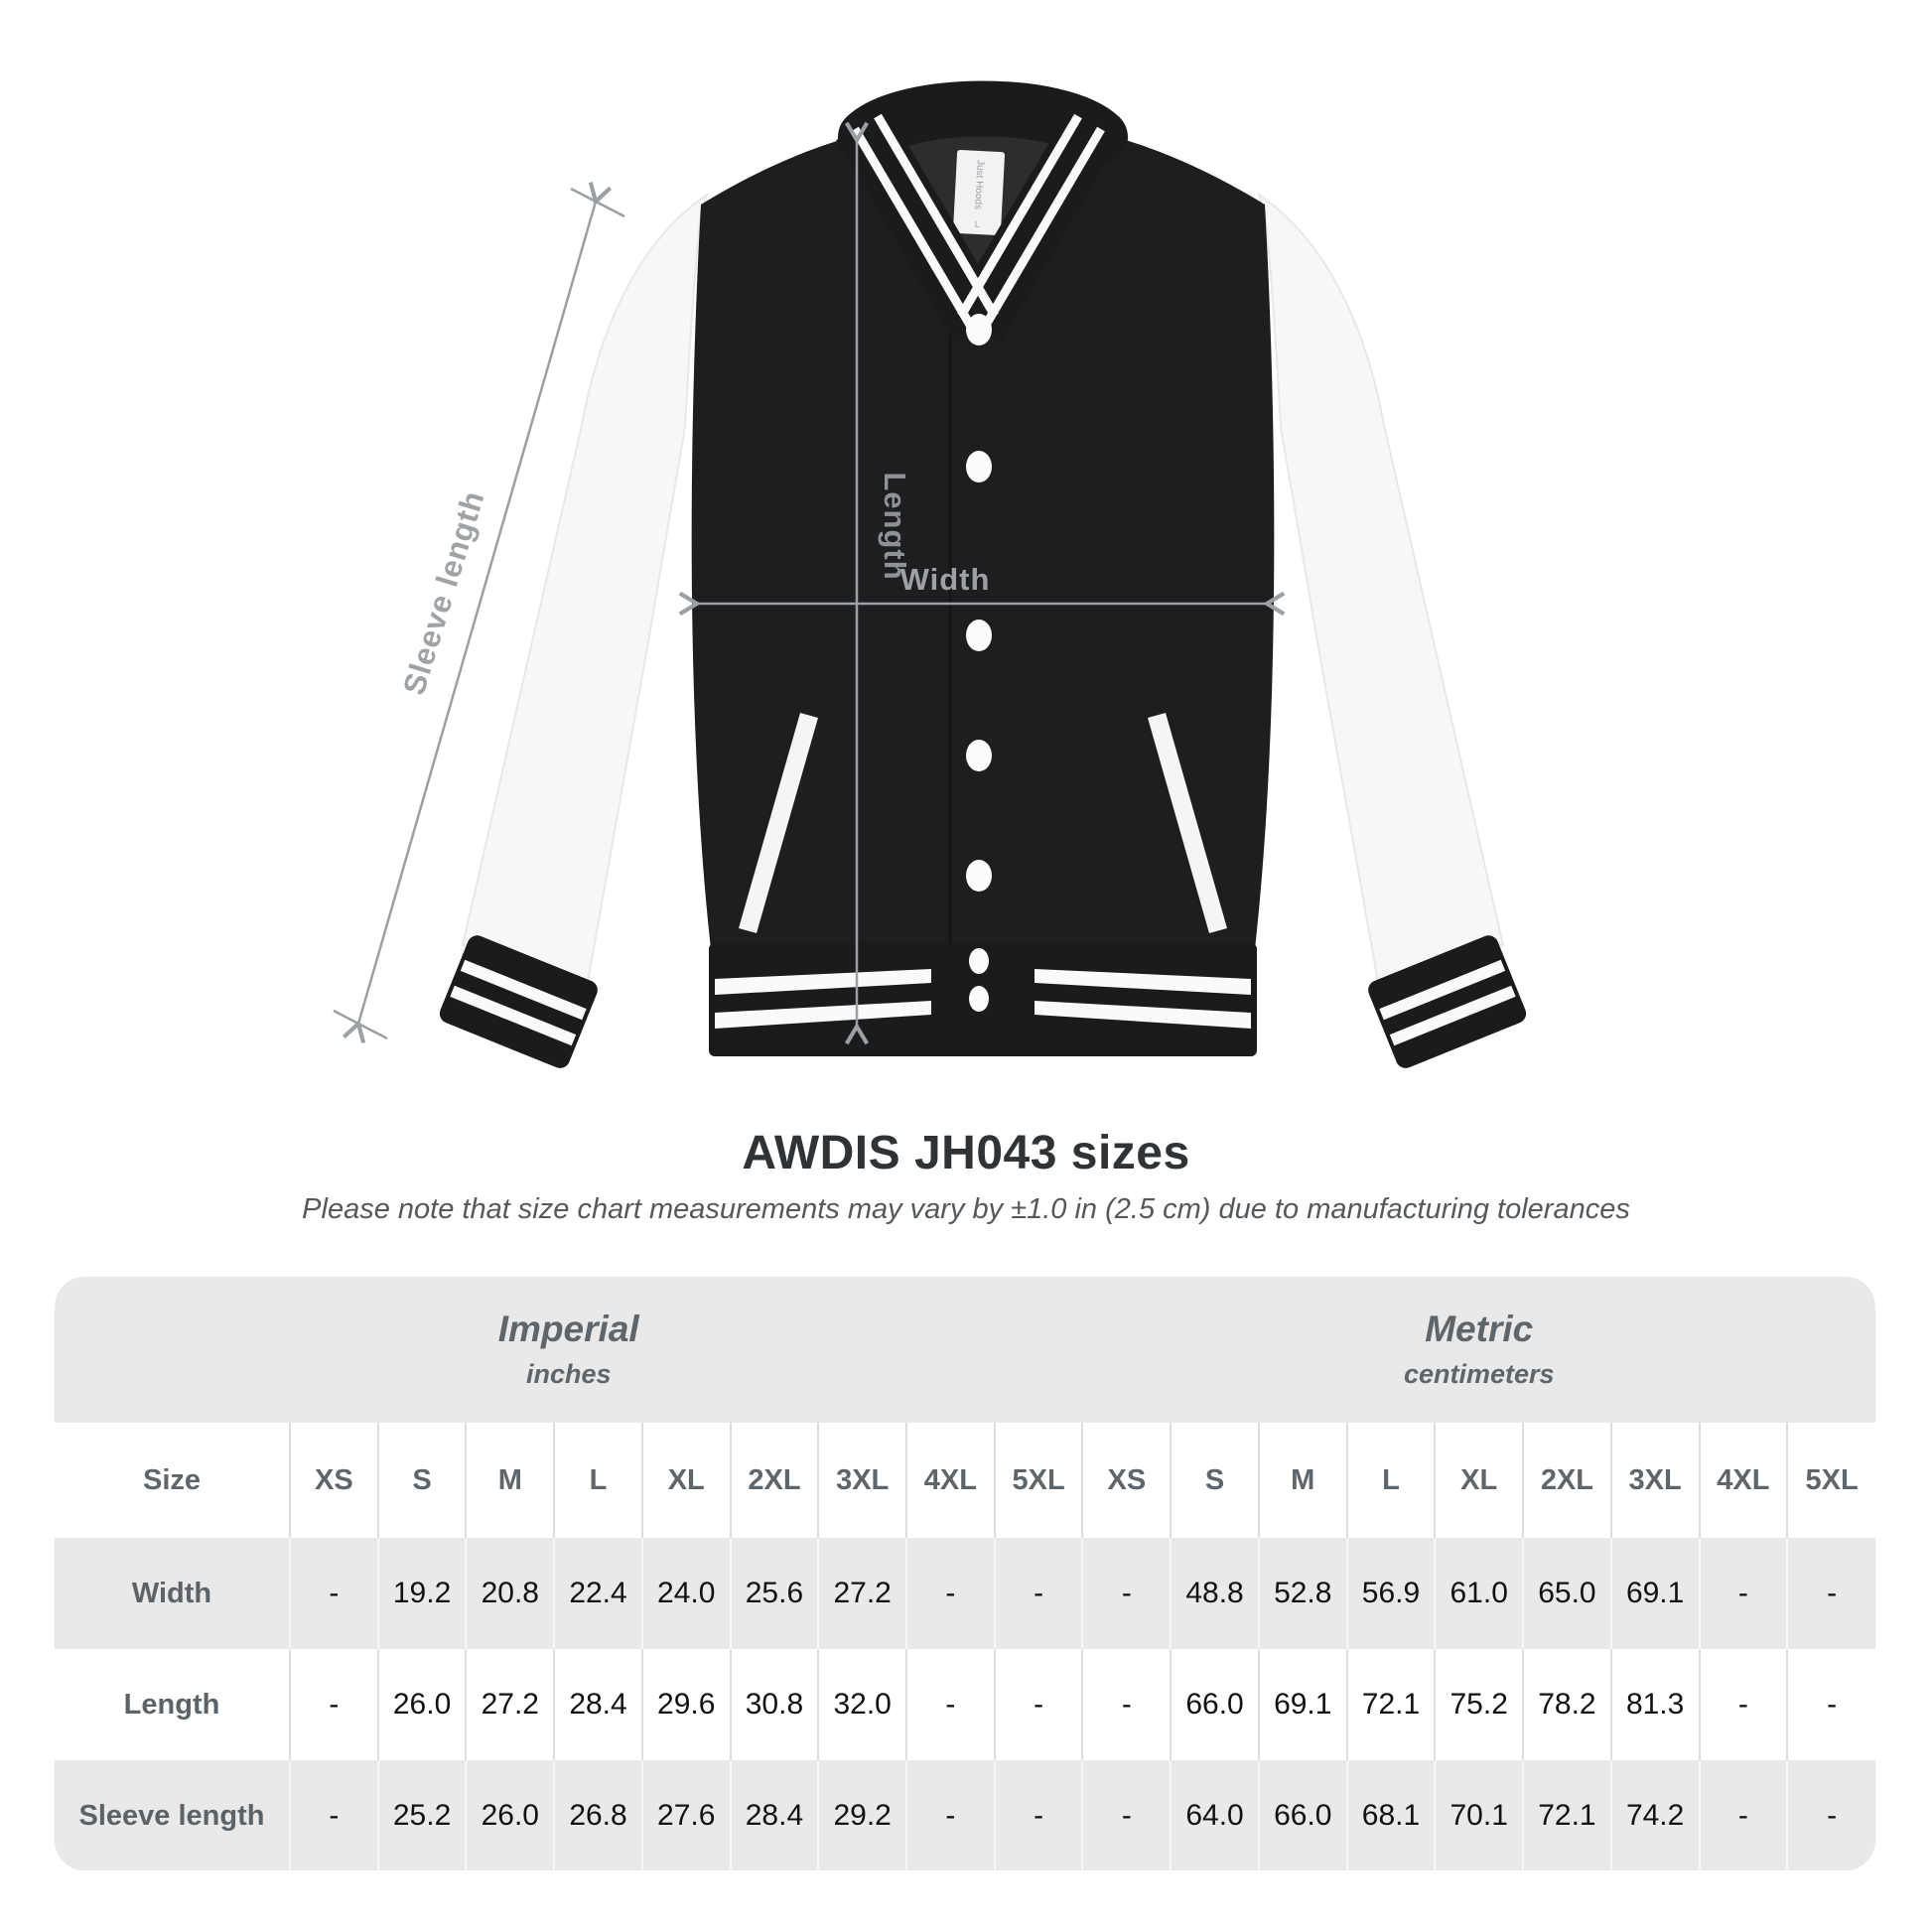 The height and width of the screenshot is (1932, 1932). Describe the element at coordinates (569, 1374) in the screenshot. I see `imperial-sublabel: inches` at that location.